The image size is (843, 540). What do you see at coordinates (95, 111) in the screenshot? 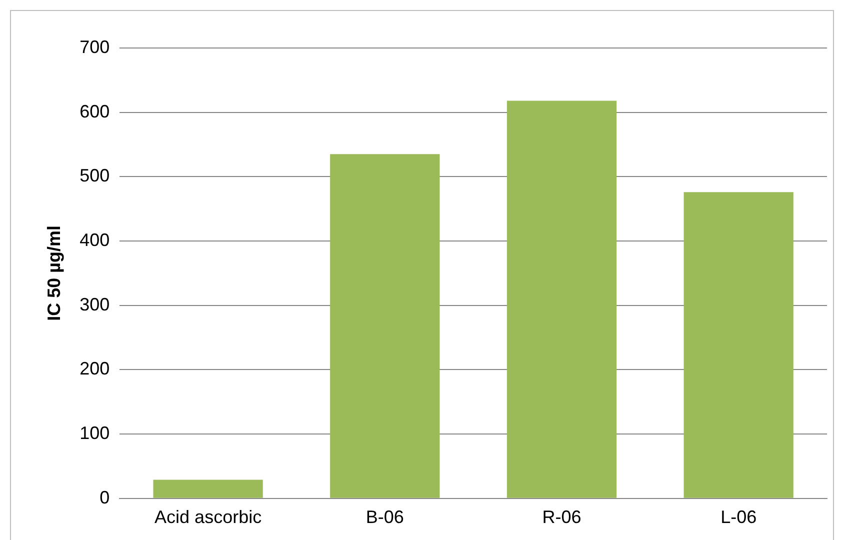
I see `y-tick-label: 600` at bounding box center [95, 111].